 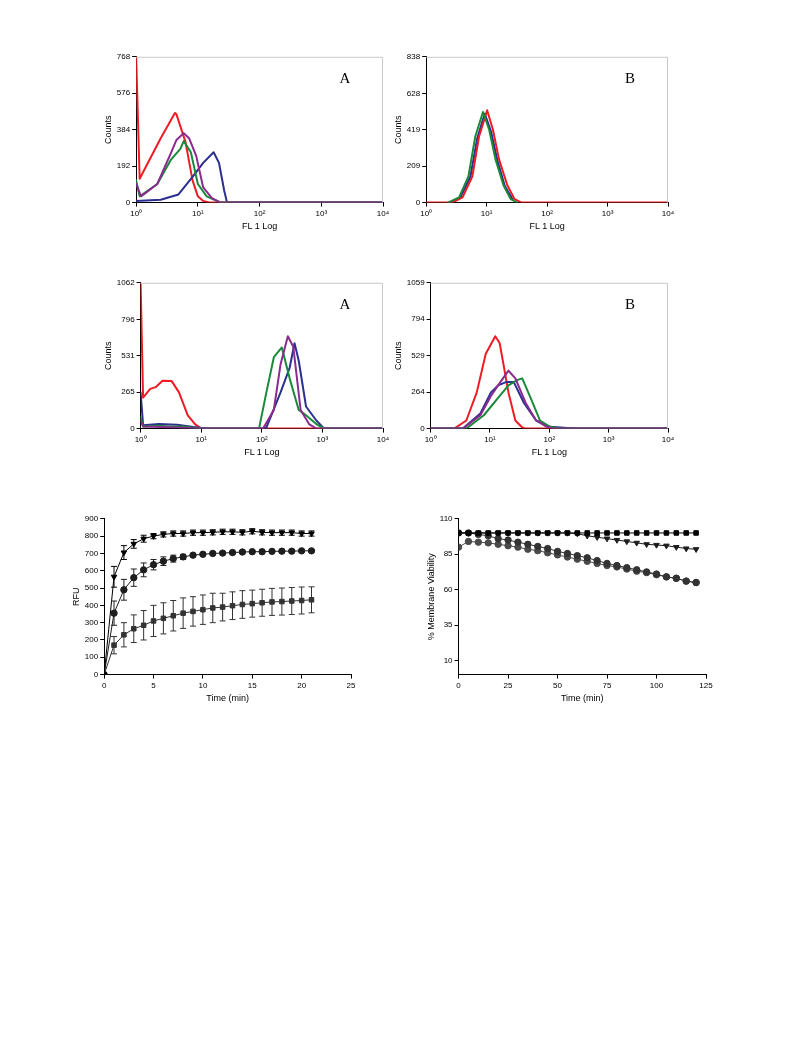 What do you see at coordinates (413, 166) in the screenshot?
I see `y-tick-label: 209` at bounding box center [413, 166].